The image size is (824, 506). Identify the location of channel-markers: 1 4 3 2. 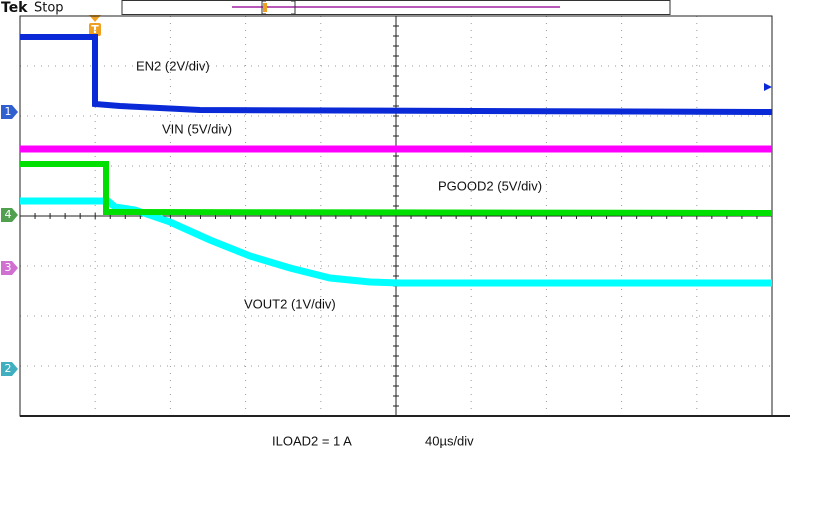
(9, 240).